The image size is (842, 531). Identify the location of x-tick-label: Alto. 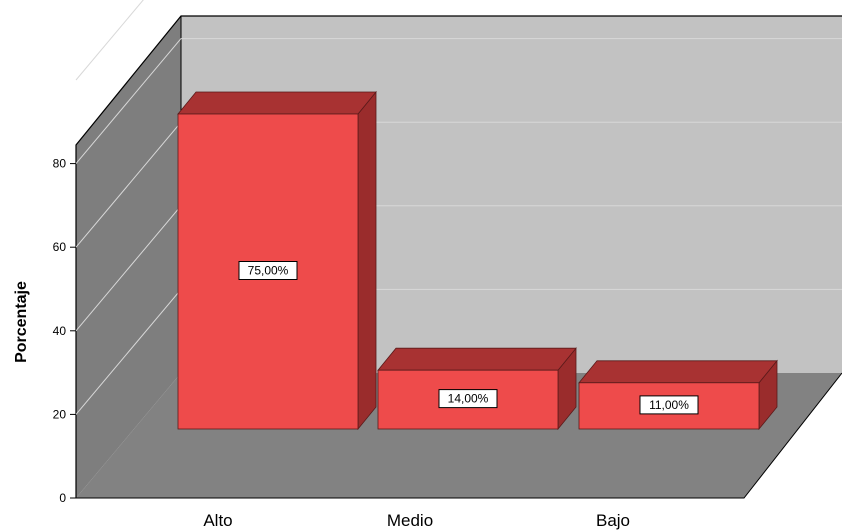
(217, 520).